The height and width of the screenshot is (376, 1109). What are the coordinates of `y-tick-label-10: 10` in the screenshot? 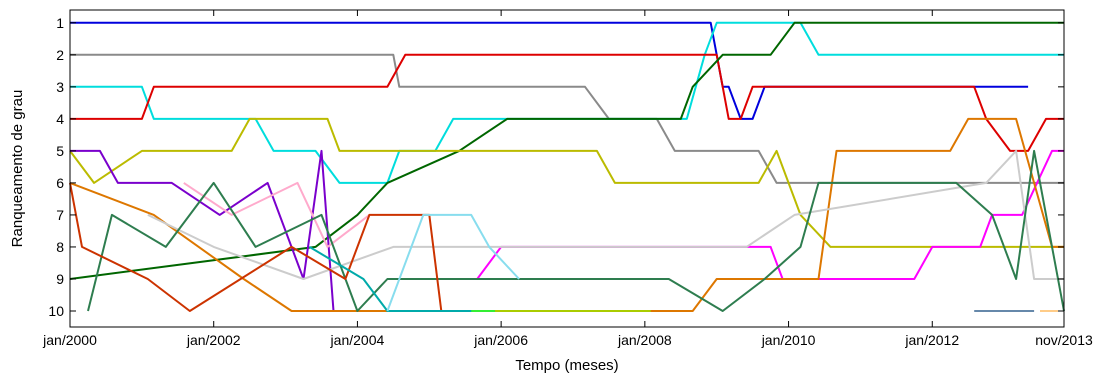 It's located at (56, 311).